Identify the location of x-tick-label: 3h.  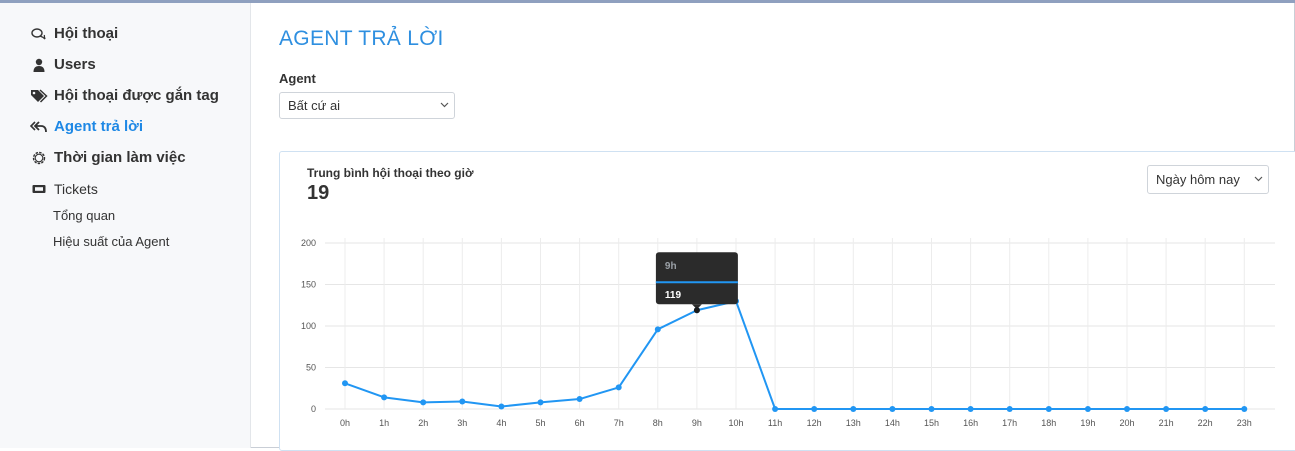
(462, 423).